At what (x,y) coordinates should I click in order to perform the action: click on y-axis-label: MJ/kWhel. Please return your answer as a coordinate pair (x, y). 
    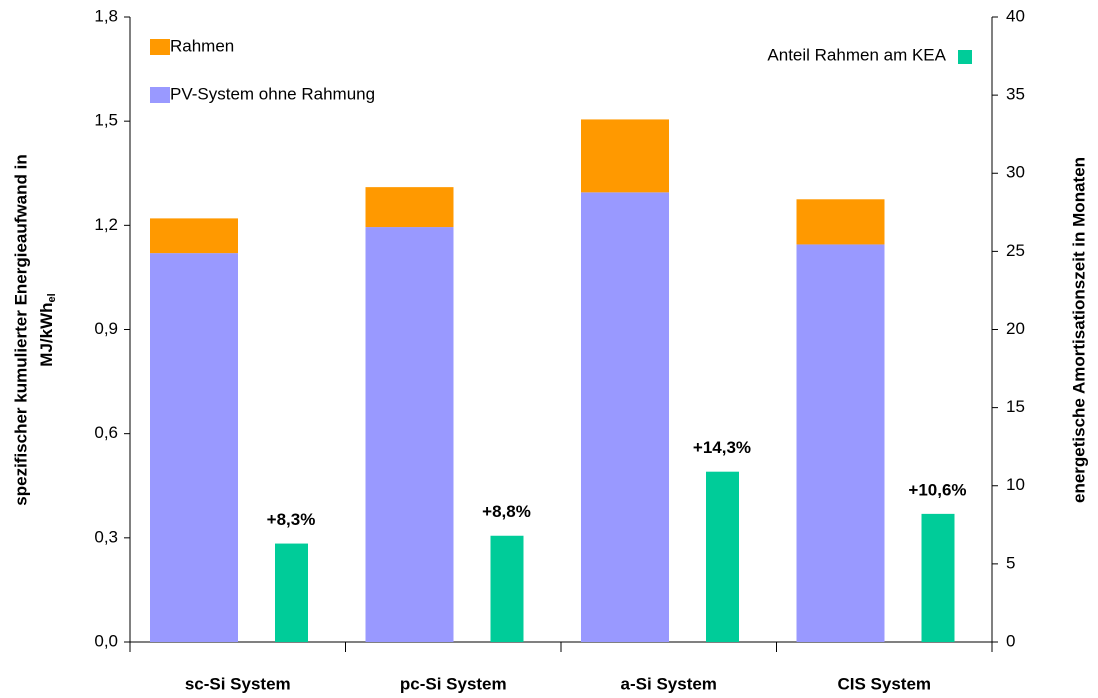
    Looking at the image, I should click on (47, 329).